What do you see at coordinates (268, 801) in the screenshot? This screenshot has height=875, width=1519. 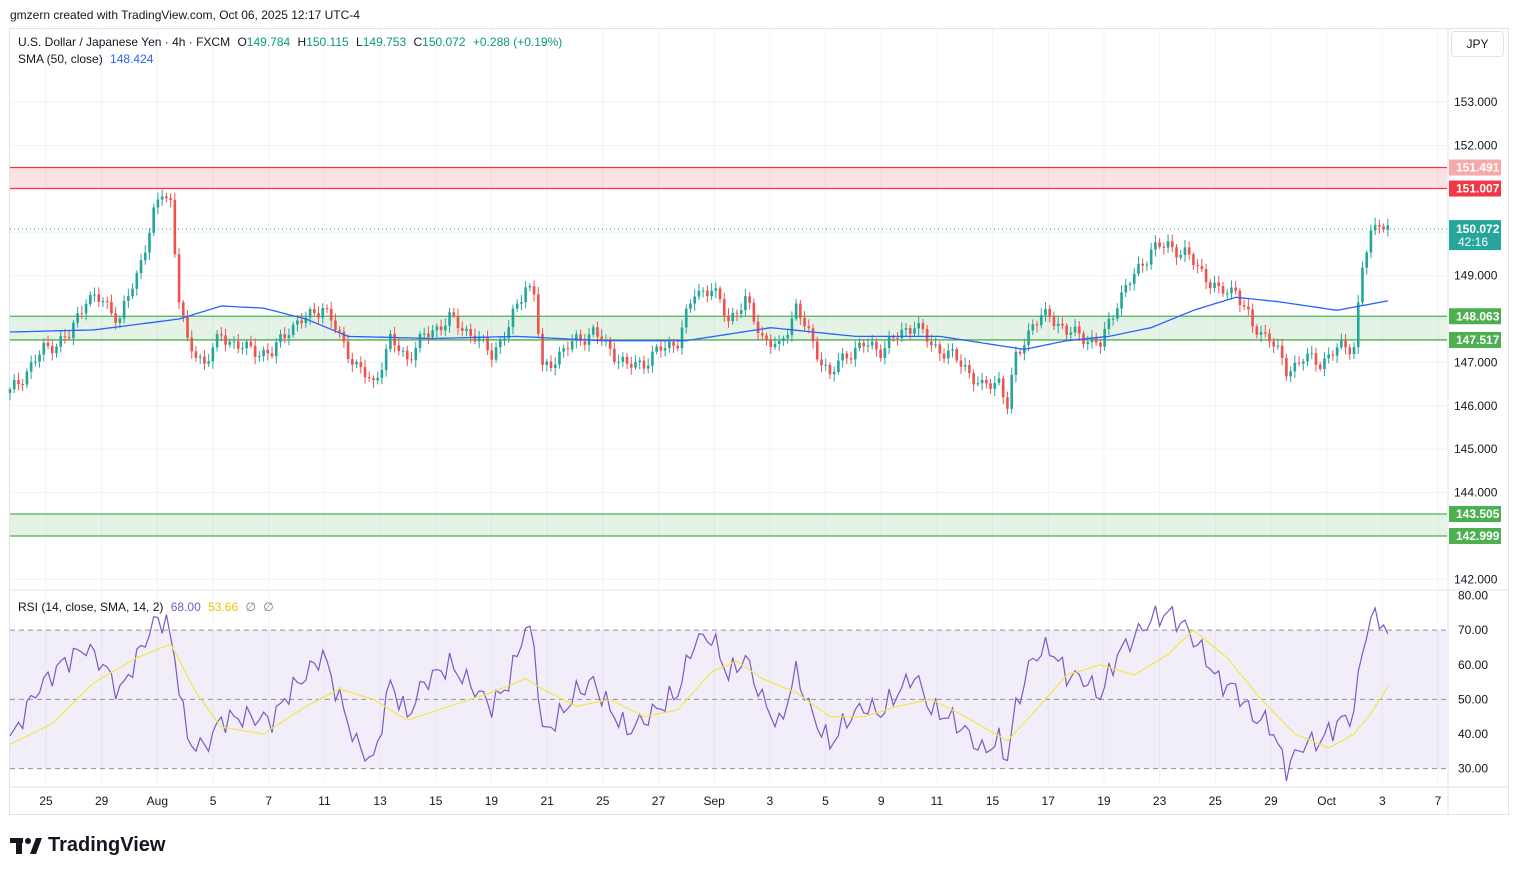 I see `x-tick-label: 7` at bounding box center [268, 801].